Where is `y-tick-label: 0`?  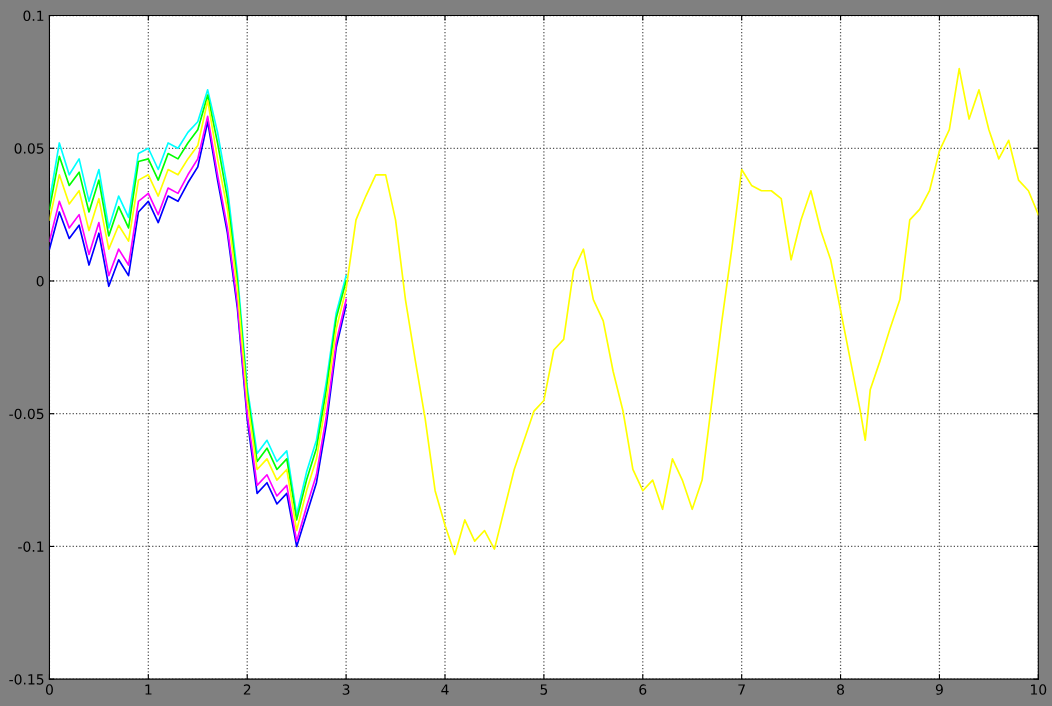 y-tick-label: 0 is located at coordinates (40, 281).